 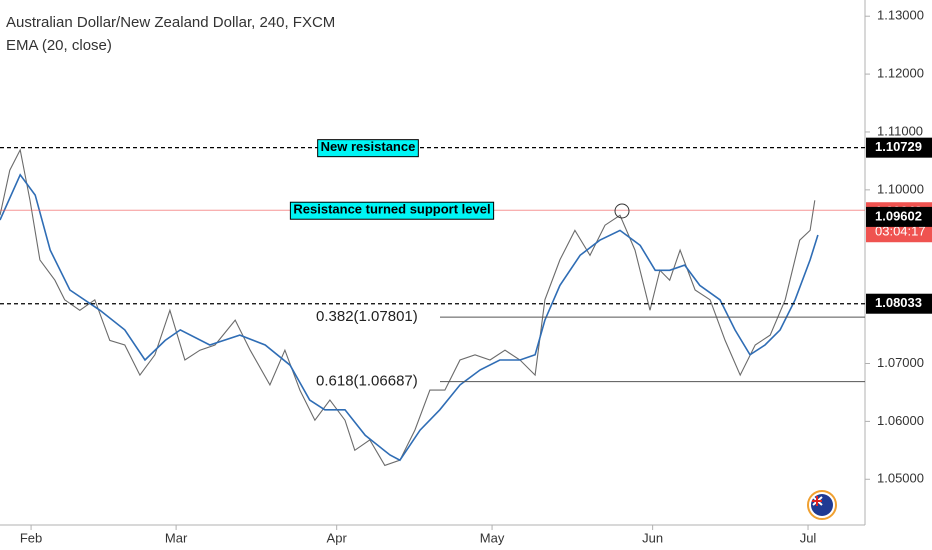 I want to click on marker-circle, so click(x=622, y=211).